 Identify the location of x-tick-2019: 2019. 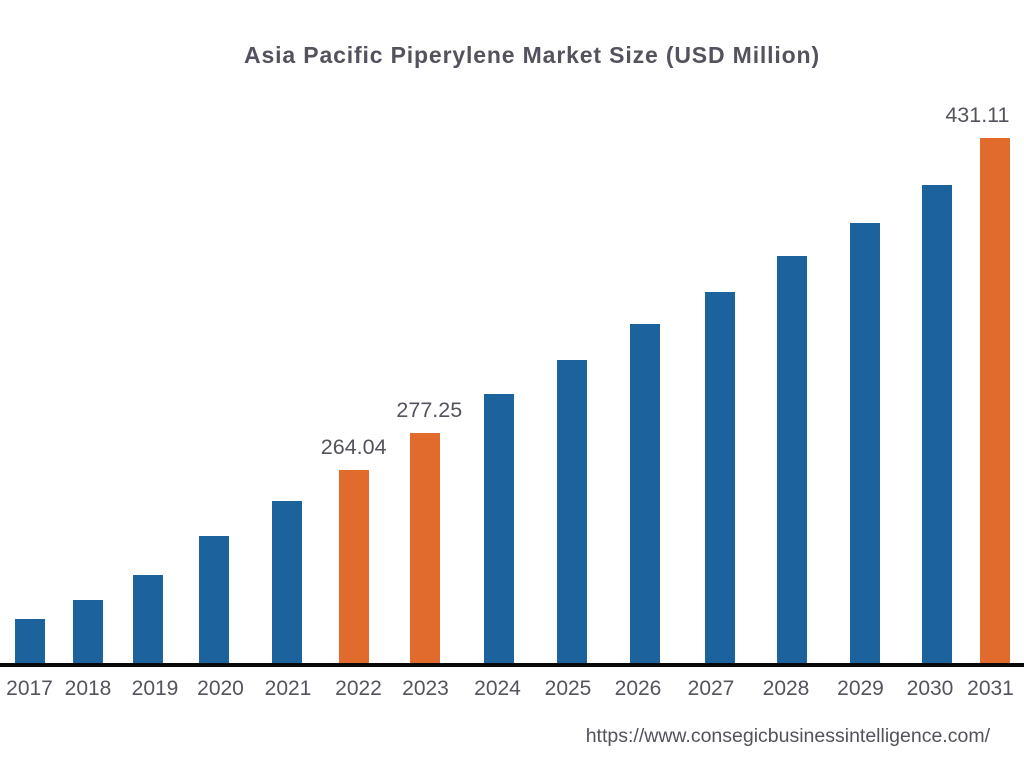
(155, 688).